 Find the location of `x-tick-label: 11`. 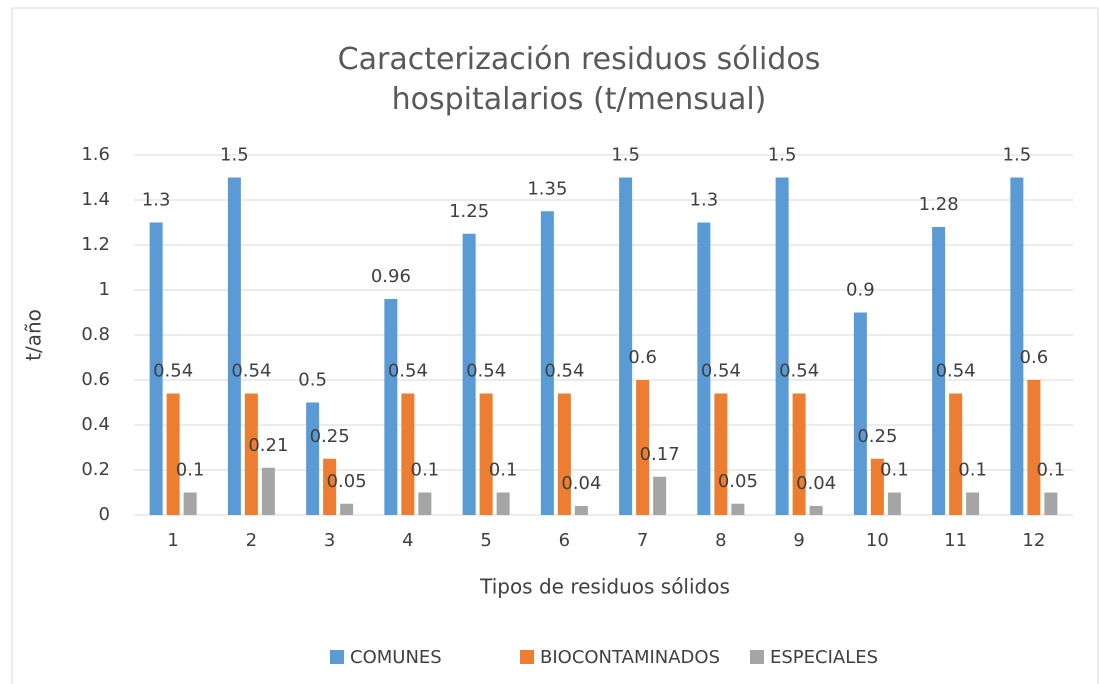

x-tick-label: 11 is located at coordinates (955, 540).